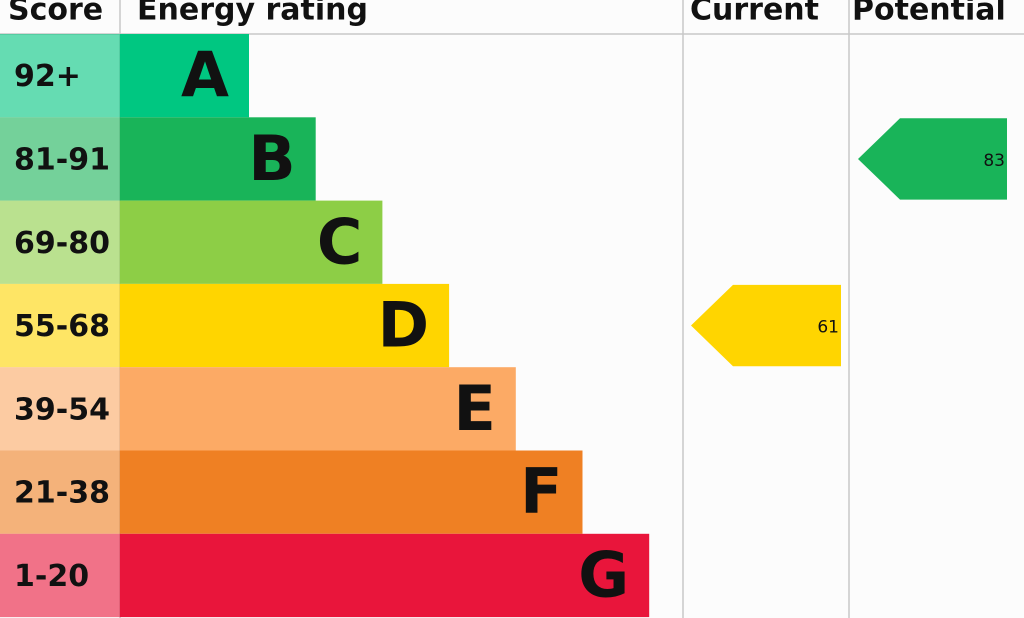  What do you see at coordinates (766, 325) in the screenshot?
I see `current-arrow` at bounding box center [766, 325].